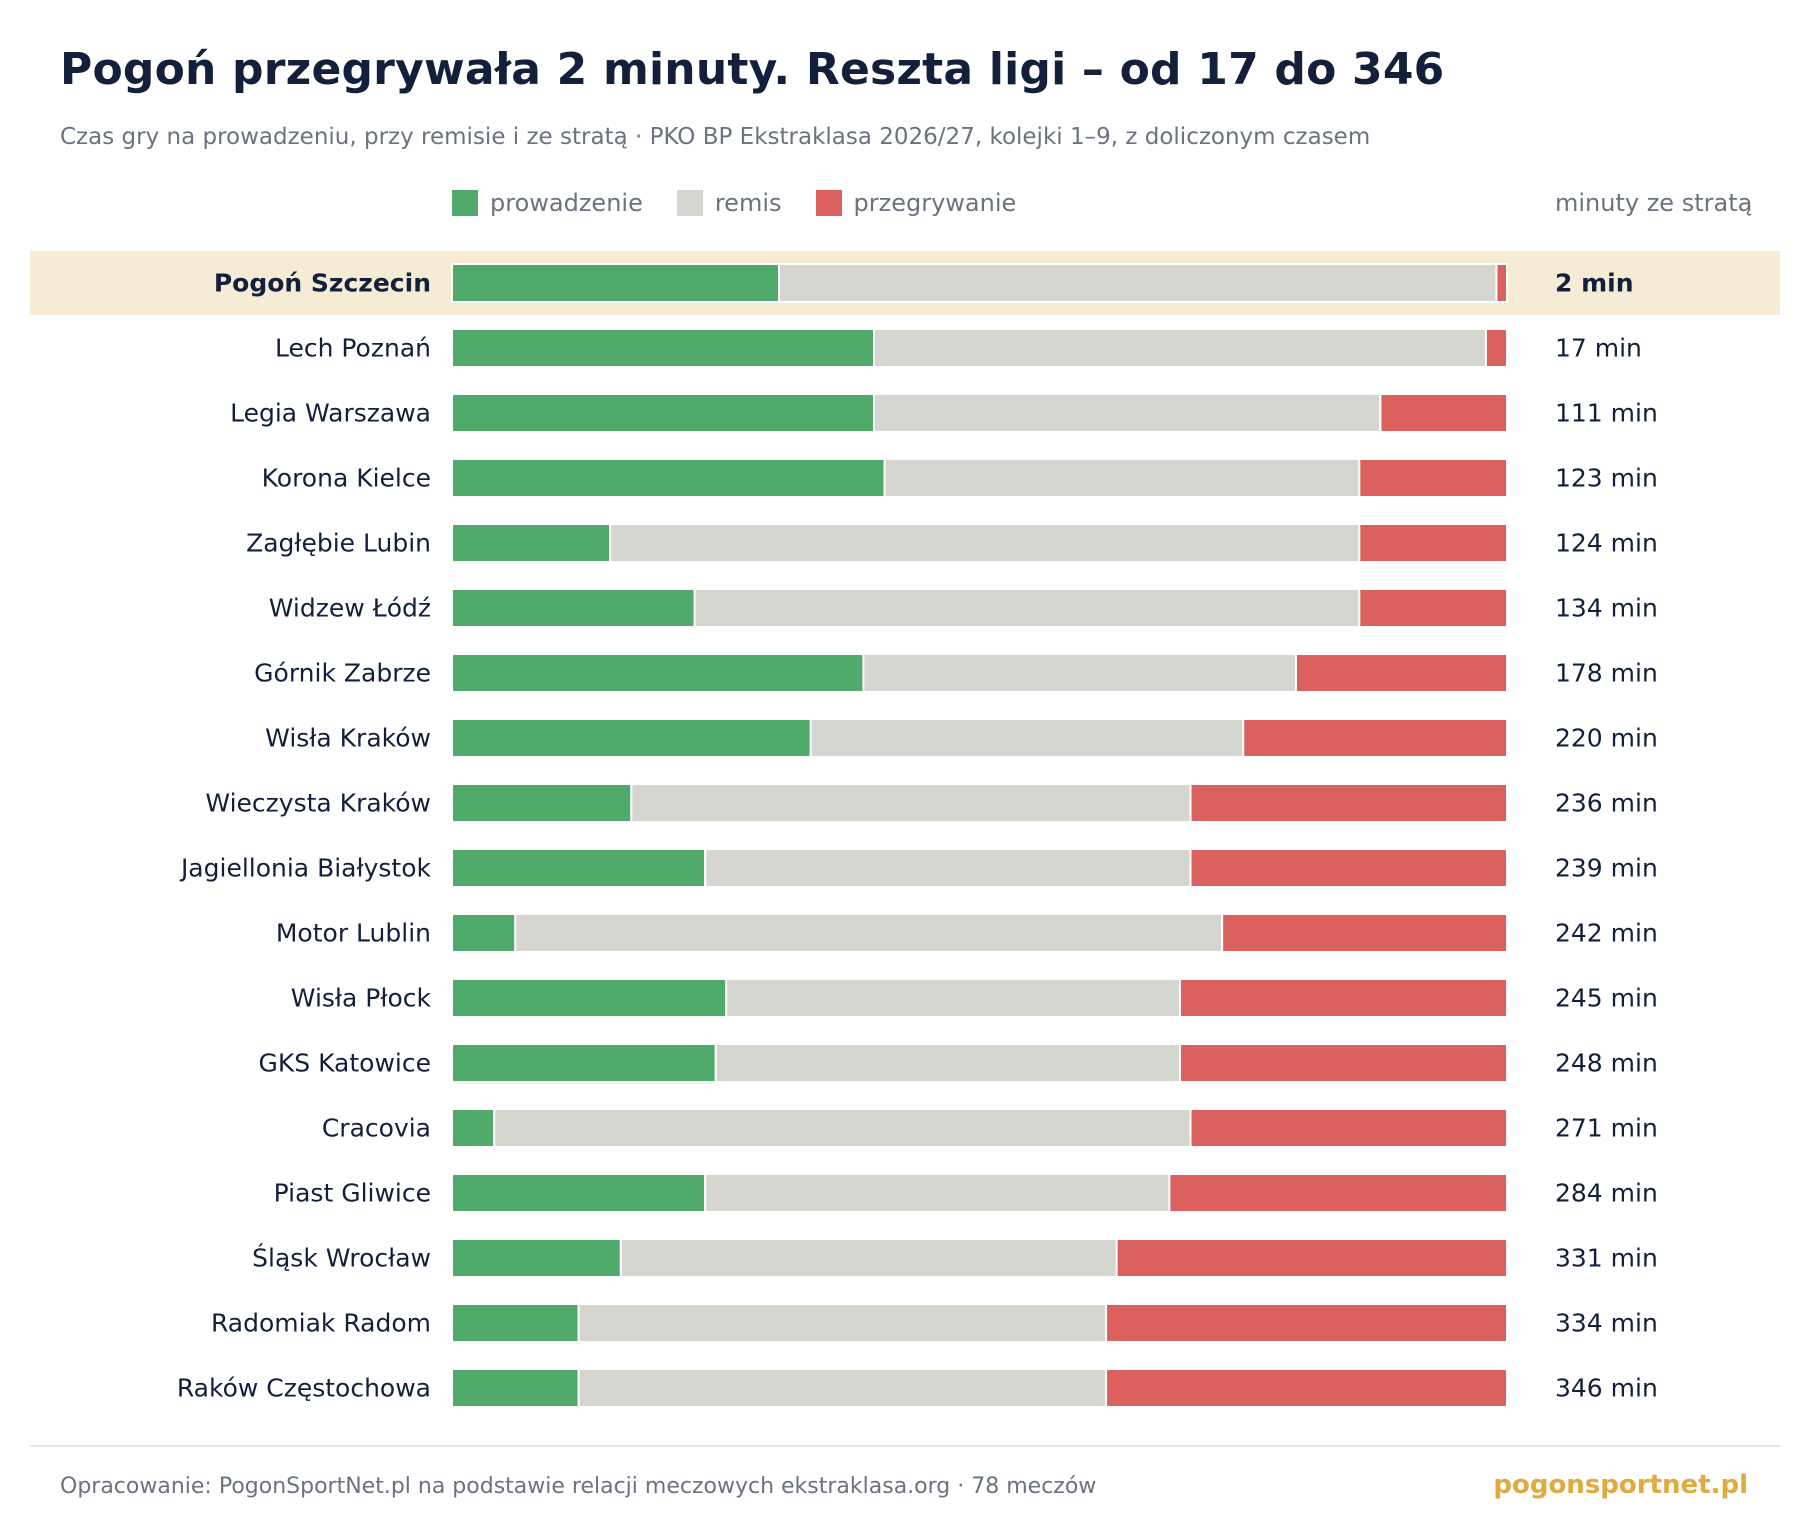 The image size is (1800, 1530). Describe the element at coordinates (1180, 348) in the screenshot. I see `bar-draw-lech-poznan` at that location.